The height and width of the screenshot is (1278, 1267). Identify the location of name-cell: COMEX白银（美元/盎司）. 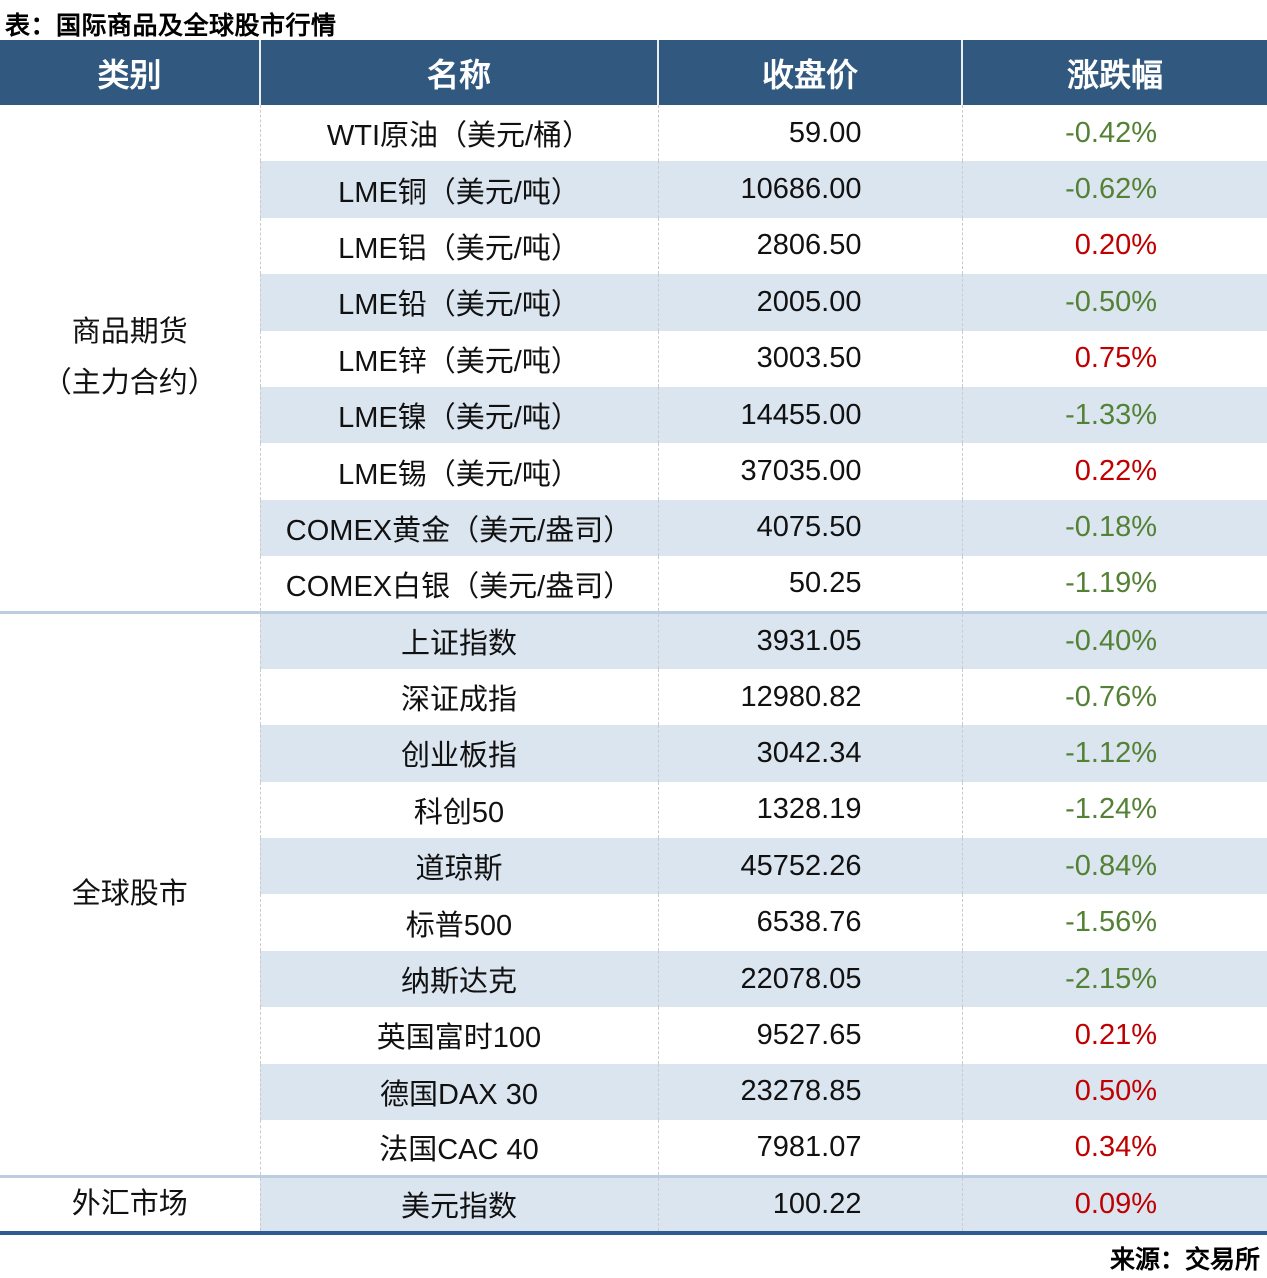
(458, 584).